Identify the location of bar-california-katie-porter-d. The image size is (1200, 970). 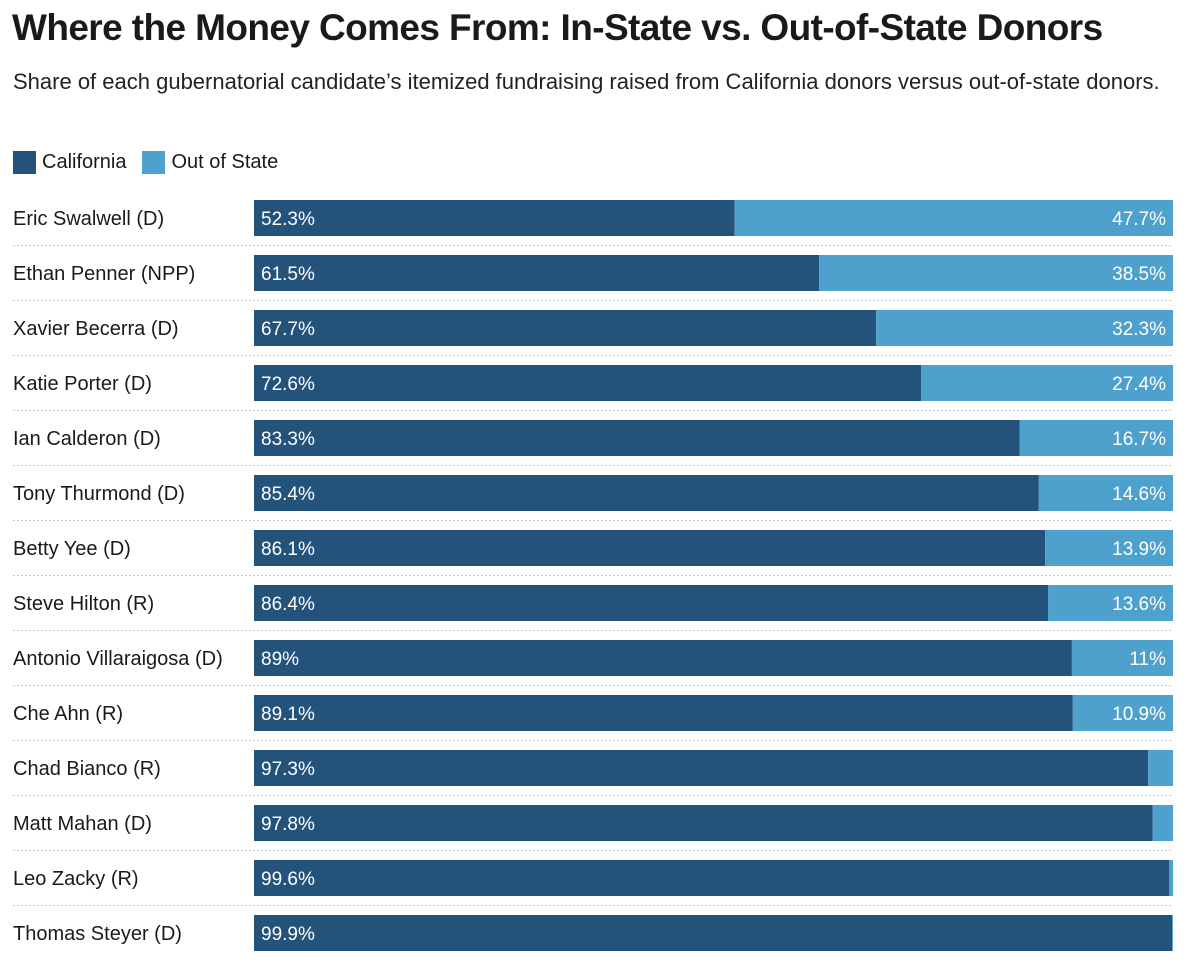
(588, 383).